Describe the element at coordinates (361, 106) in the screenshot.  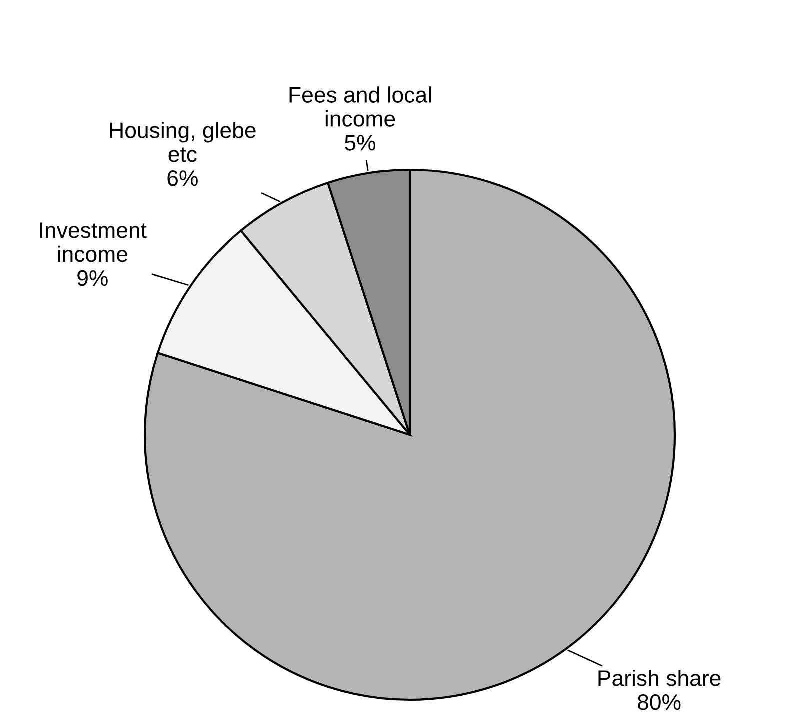
I see `slice-label: Fees and local income` at that location.